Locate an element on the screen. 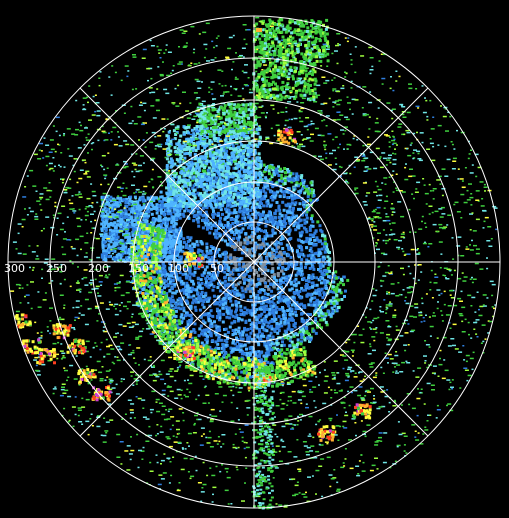  range-label-150: 150 is located at coordinates (138, 268).